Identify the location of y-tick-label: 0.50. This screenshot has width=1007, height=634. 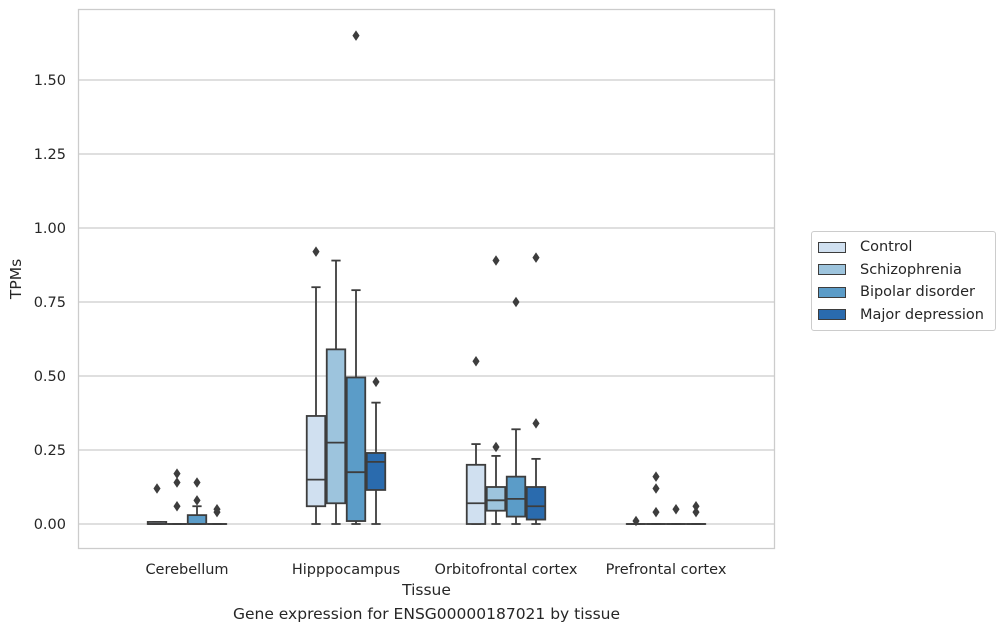
(50, 377).